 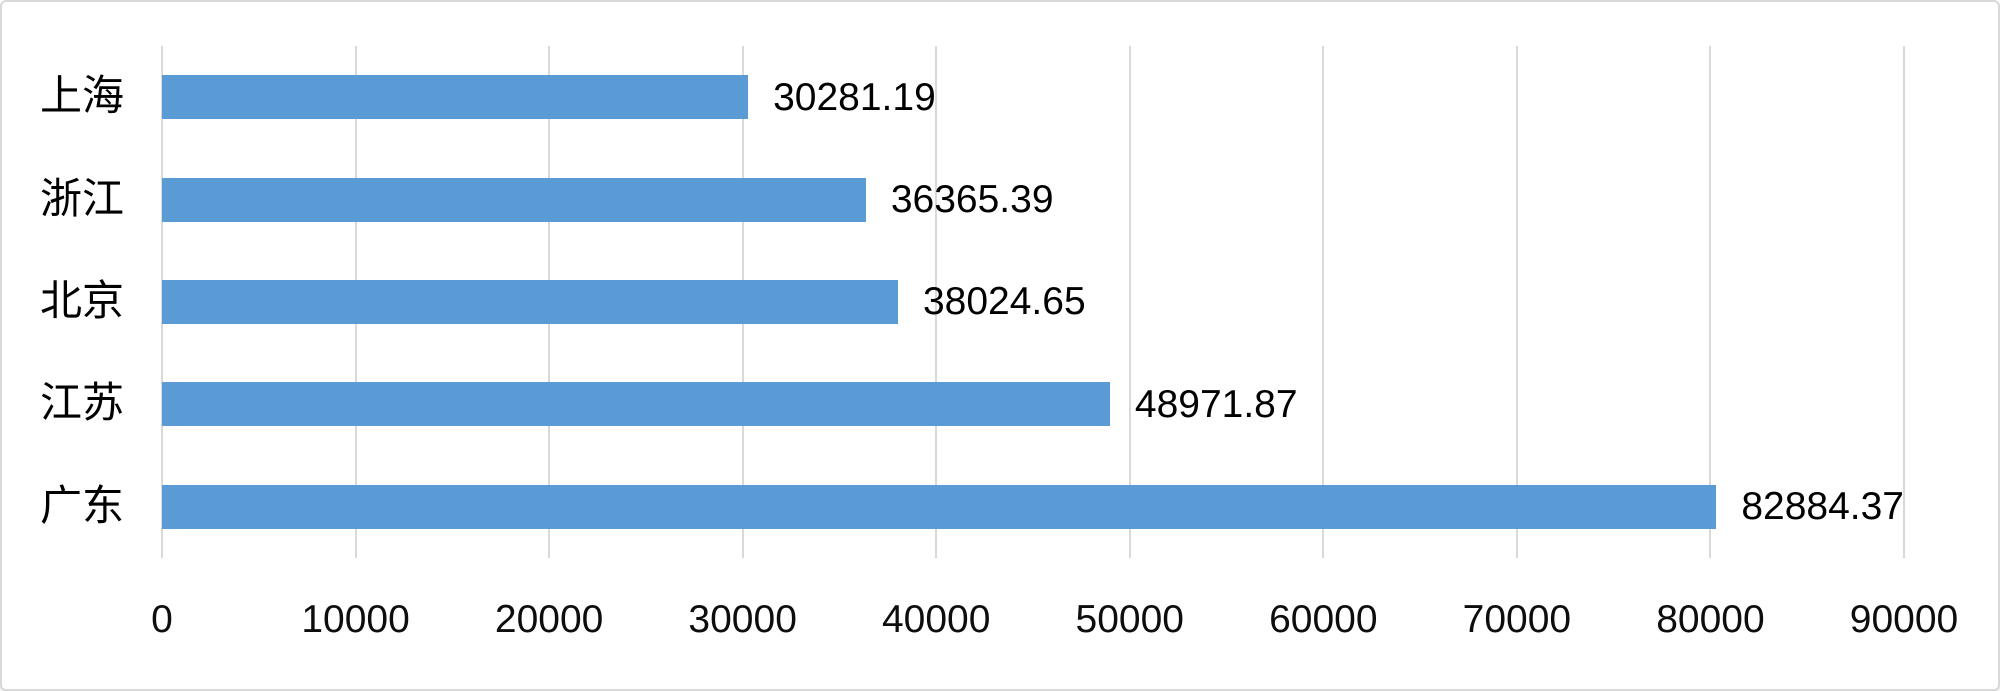 I want to click on x-tick-label: 60000, so click(x=1323, y=619).